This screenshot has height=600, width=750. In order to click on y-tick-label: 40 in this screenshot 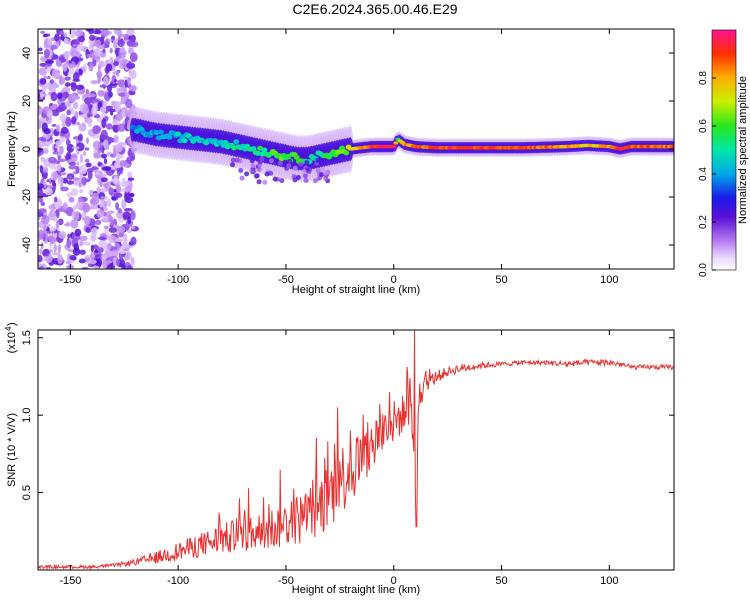, I will do `click(27, 53)`.